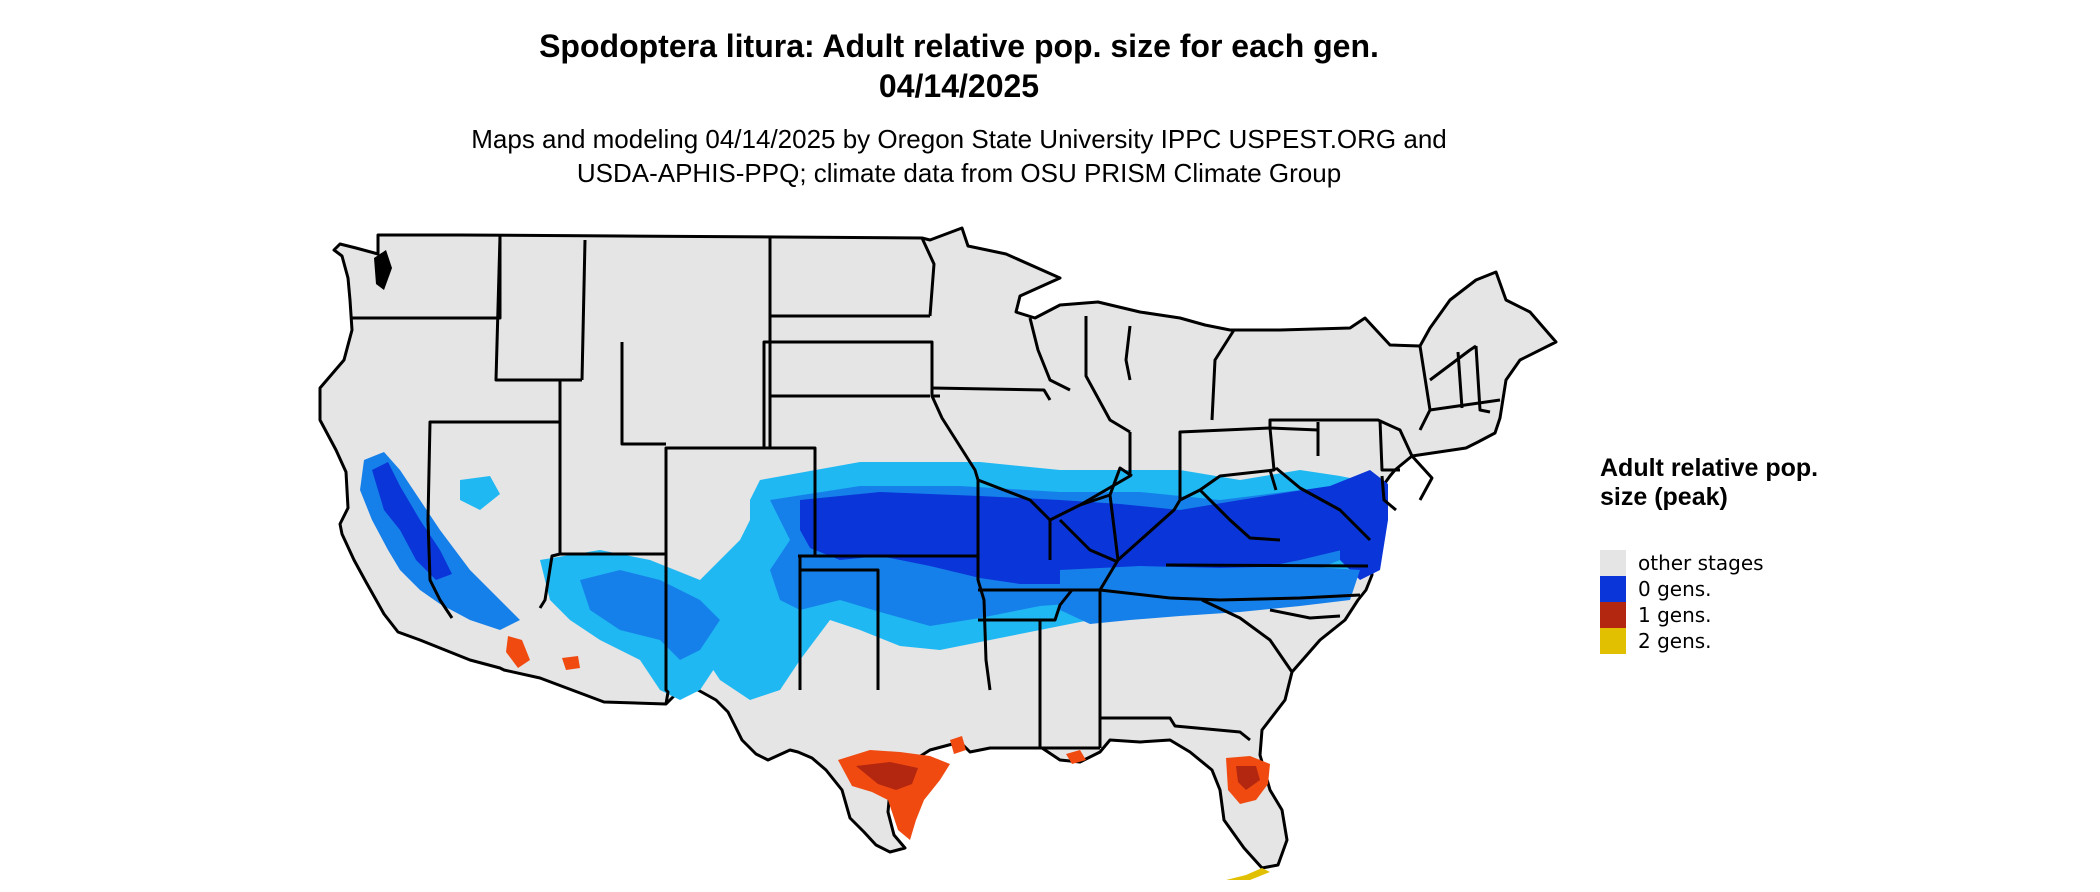 This screenshot has height=892, width=2100. I want to click on region-south-band, so click(1210, 595).